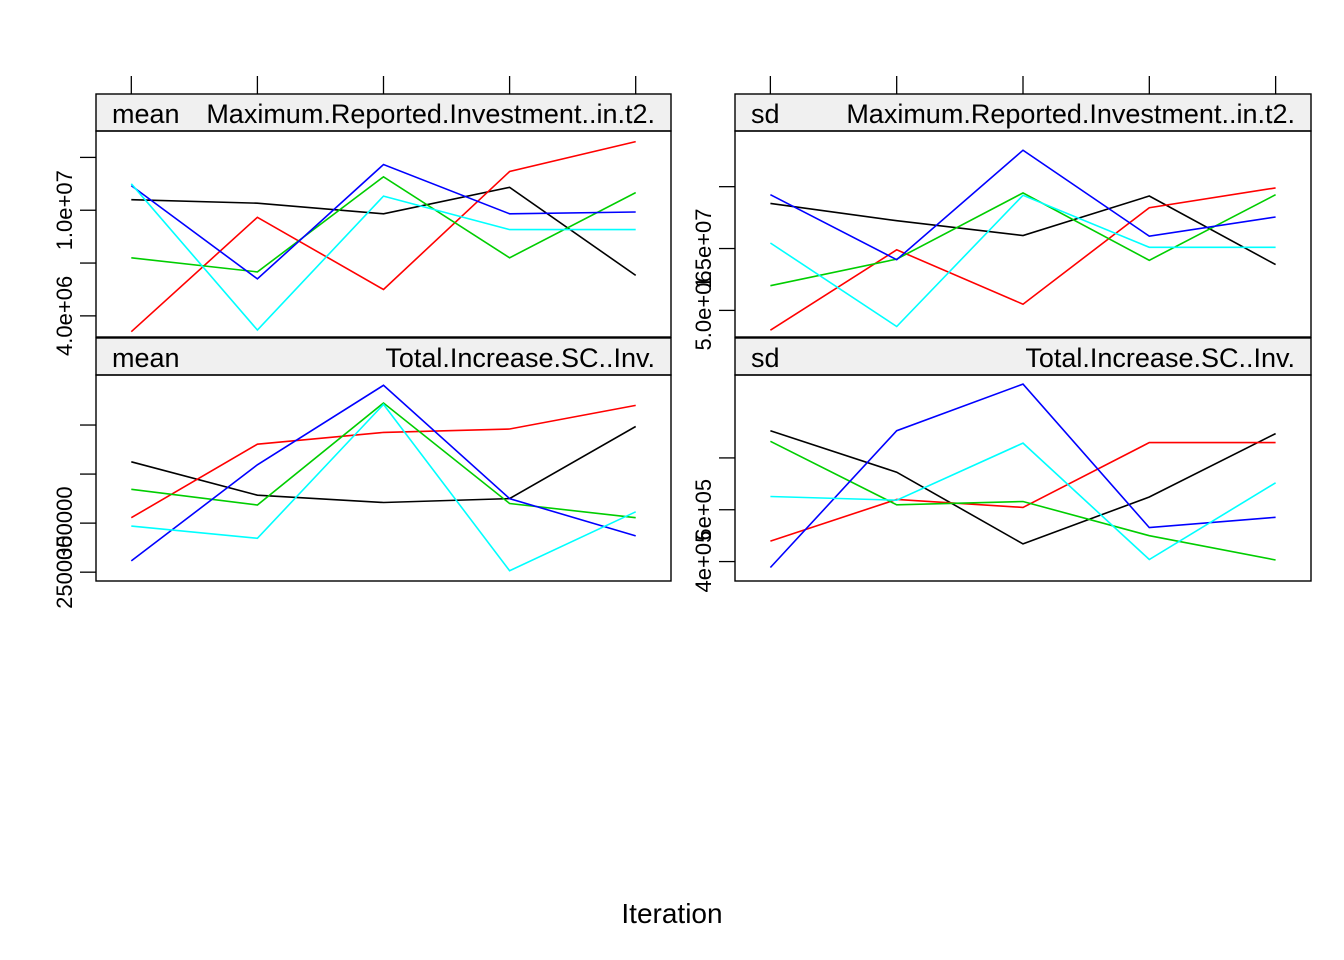 Image resolution: width=1344 pixels, height=960 pixels. I want to click on panel-2-y-tick-label-2: 1.5e+07, so click(703, 248).